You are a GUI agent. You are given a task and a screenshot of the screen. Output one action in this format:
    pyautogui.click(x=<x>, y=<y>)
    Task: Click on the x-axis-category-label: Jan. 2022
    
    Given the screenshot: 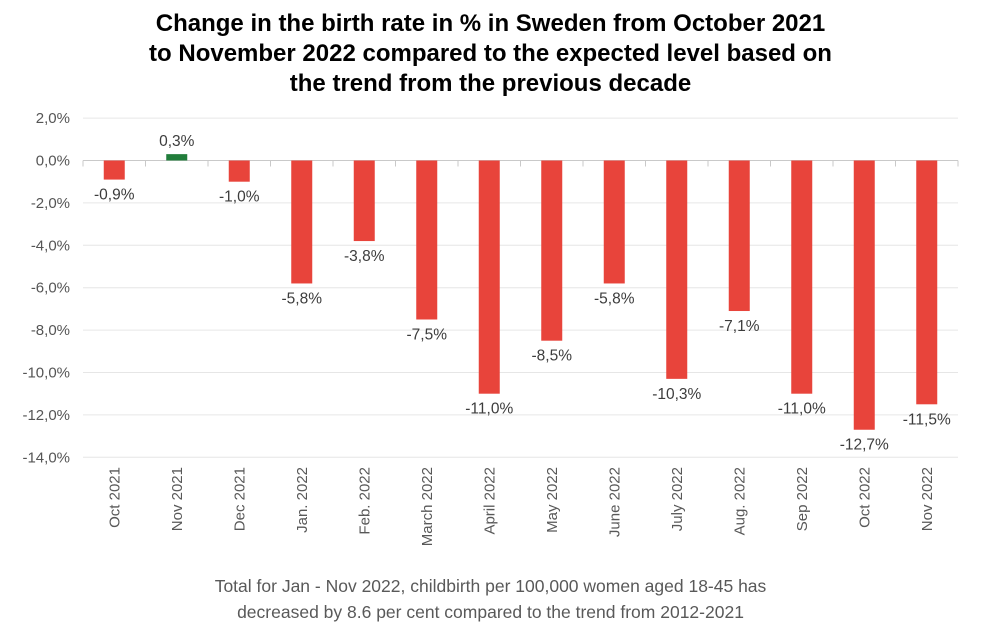 What is the action you would take?
    pyautogui.click(x=302, y=500)
    